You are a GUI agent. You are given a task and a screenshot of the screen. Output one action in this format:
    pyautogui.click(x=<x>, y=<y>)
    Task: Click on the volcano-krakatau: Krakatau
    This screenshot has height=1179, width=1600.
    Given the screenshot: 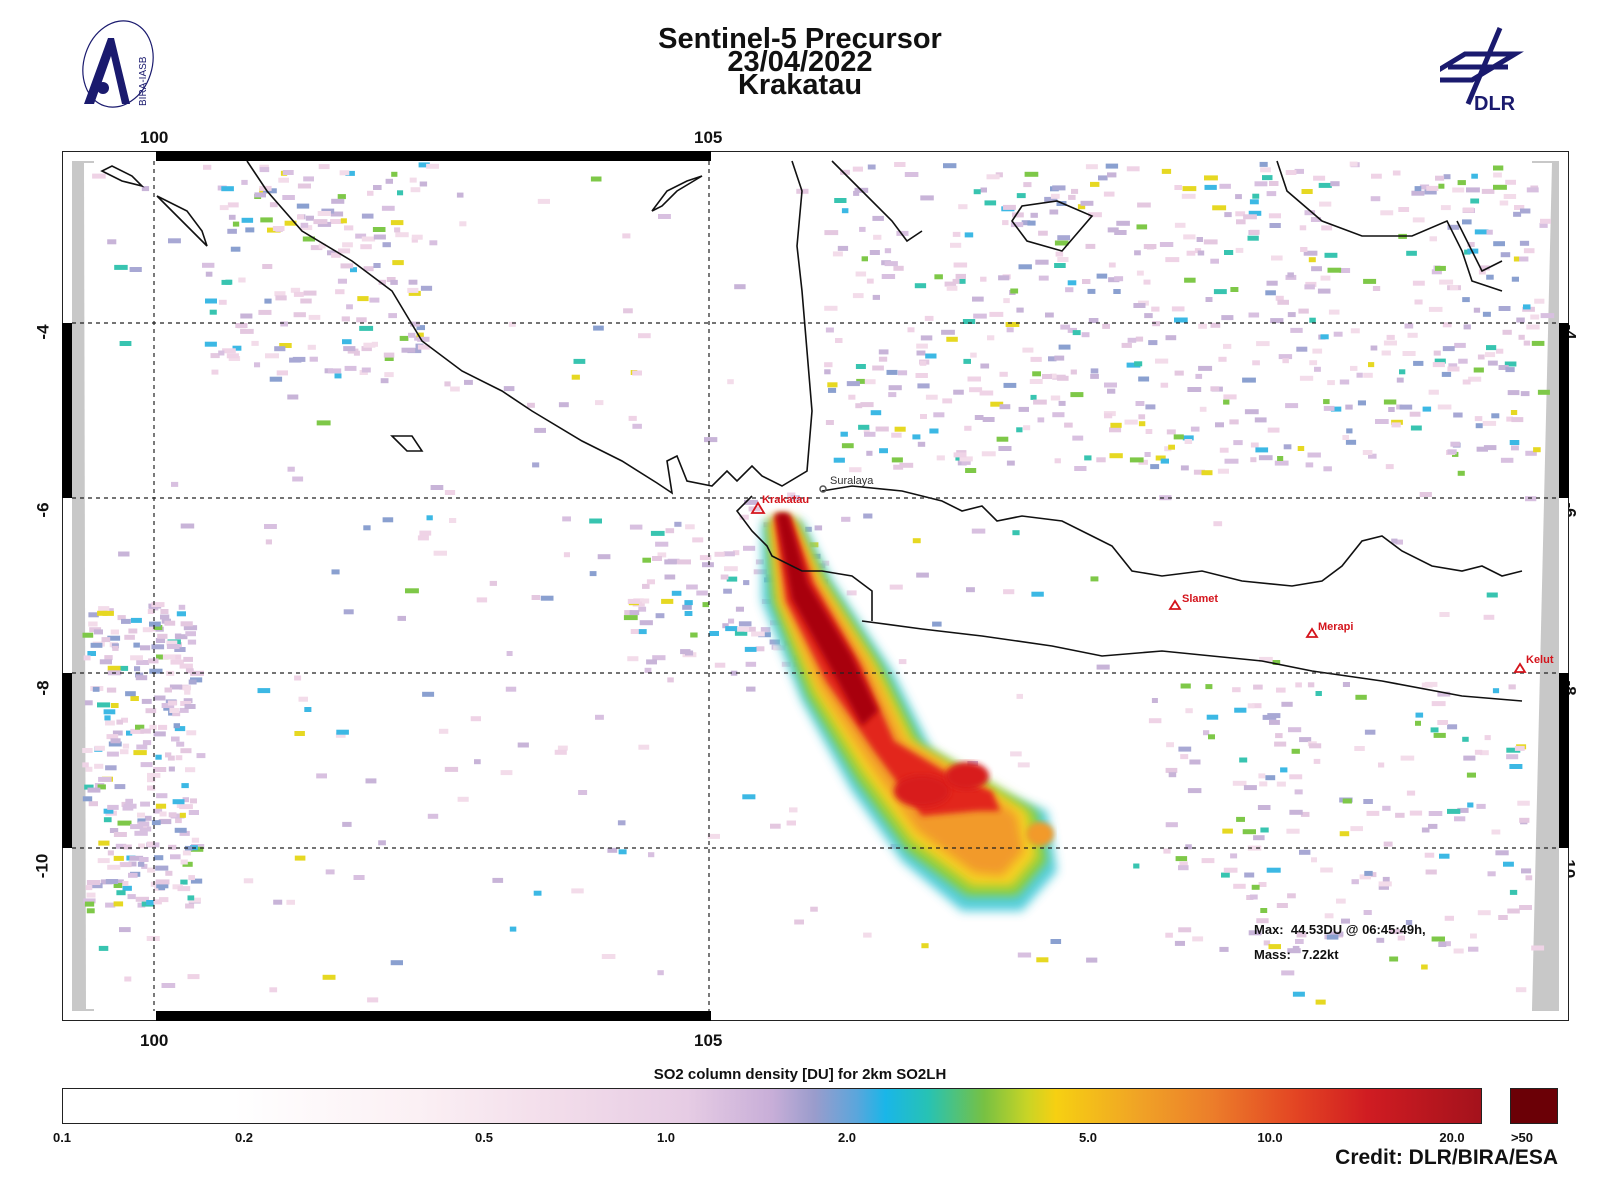 What is the action you would take?
    pyautogui.click(x=779, y=504)
    